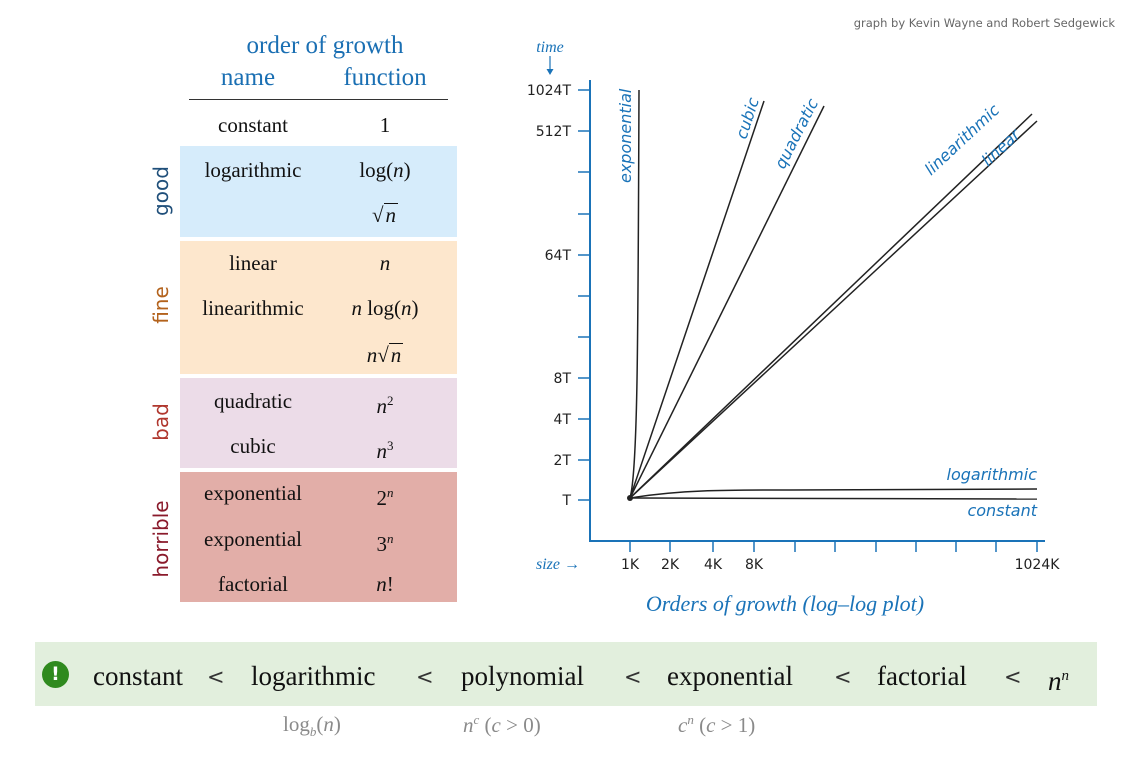 This screenshot has height=770, width=1129. Describe the element at coordinates (833, 498) in the screenshot. I see `curve-constant` at that location.